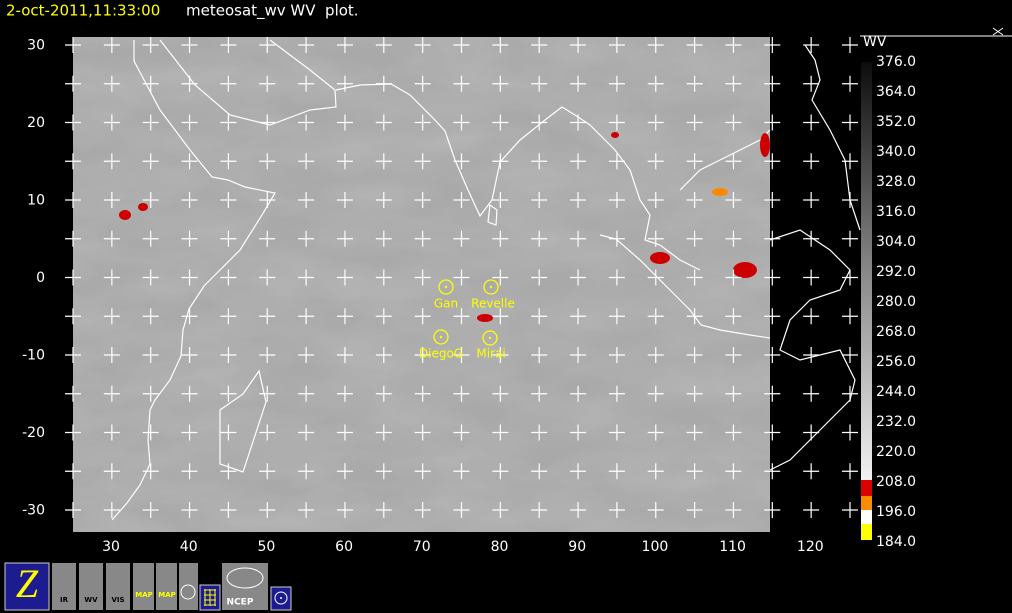  Describe the element at coordinates (491, 287) in the screenshot. I see `station-marker` at that location.